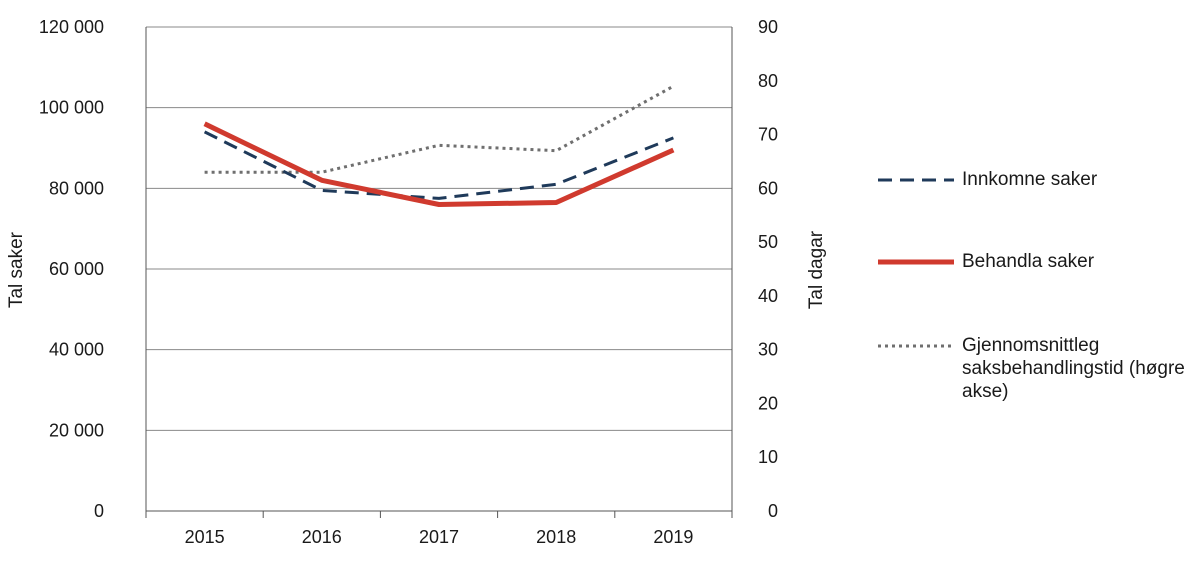 The height and width of the screenshot is (563, 1200). What do you see at coordinates (768, 135) in the screenshot?
I see `right-tick-label: 70` at bounding box center [768, 135].